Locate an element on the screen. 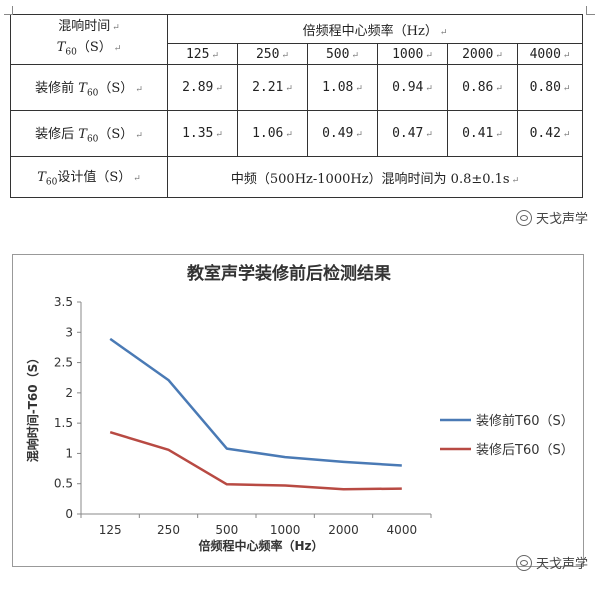 This screenshot has width=600, height=589. y-tick-label: 0 is located at coordinates (69, 514).